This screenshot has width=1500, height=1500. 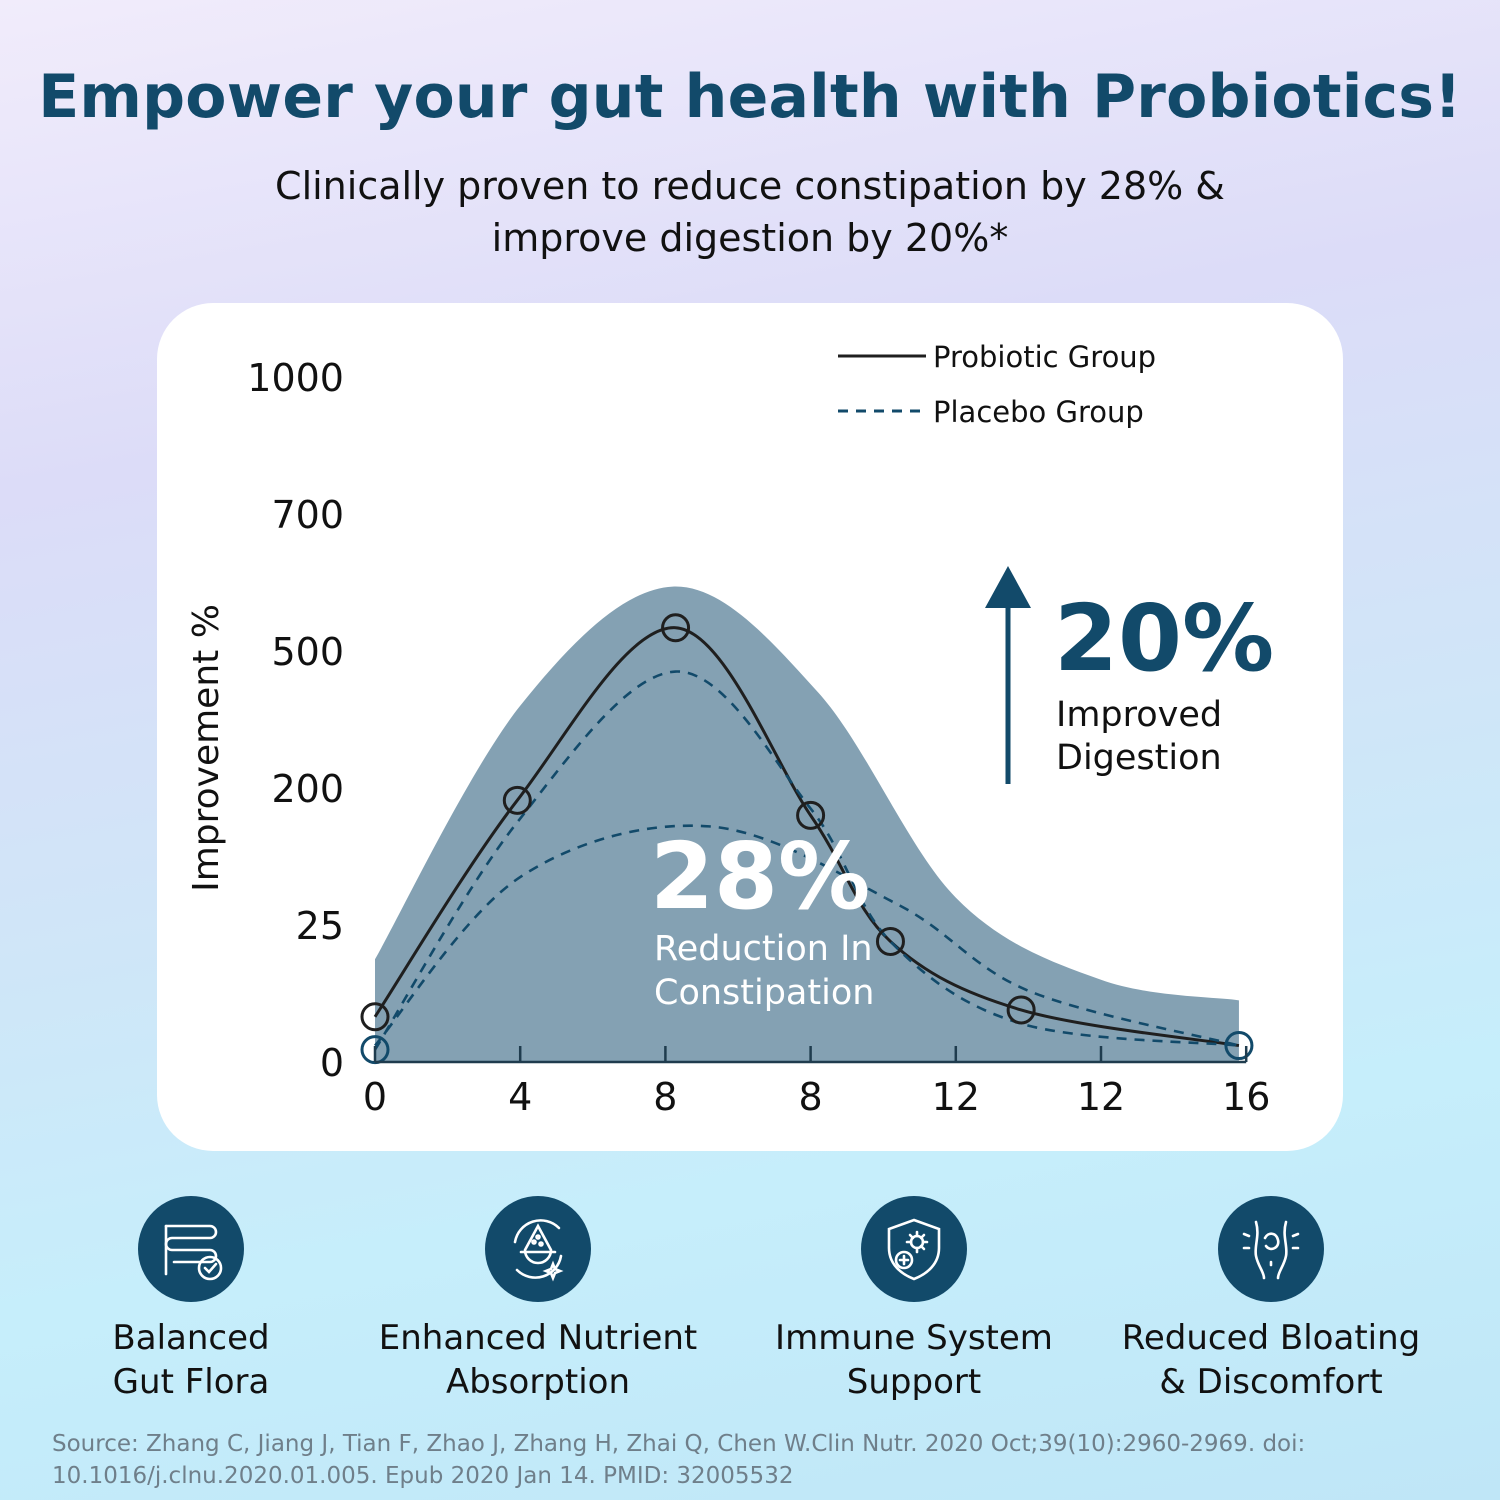 What do you see at coordinates (1008, 587) in the screenshot?
I see `up-arrow-icon` at bounding box center [1008, 587].